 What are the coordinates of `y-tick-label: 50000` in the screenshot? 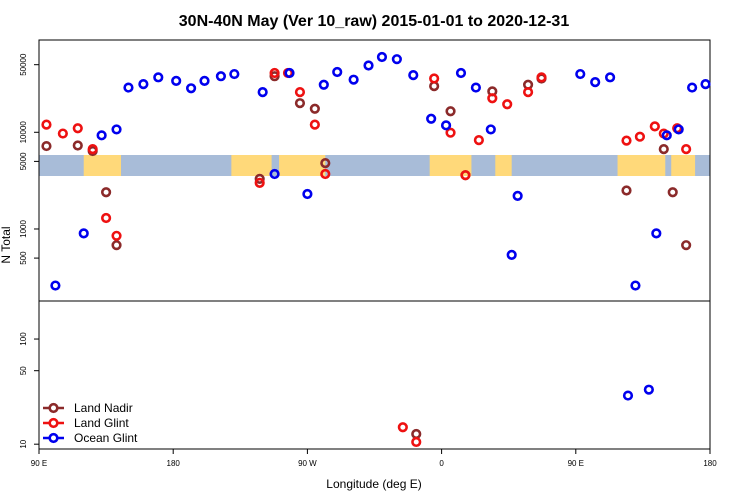 It's located at (23, 64).